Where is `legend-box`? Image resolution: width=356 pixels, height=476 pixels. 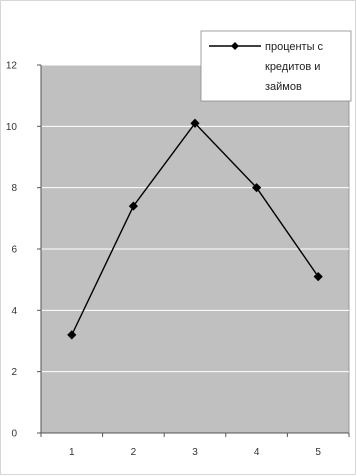 legend-box is located at coordinates (276, 66).